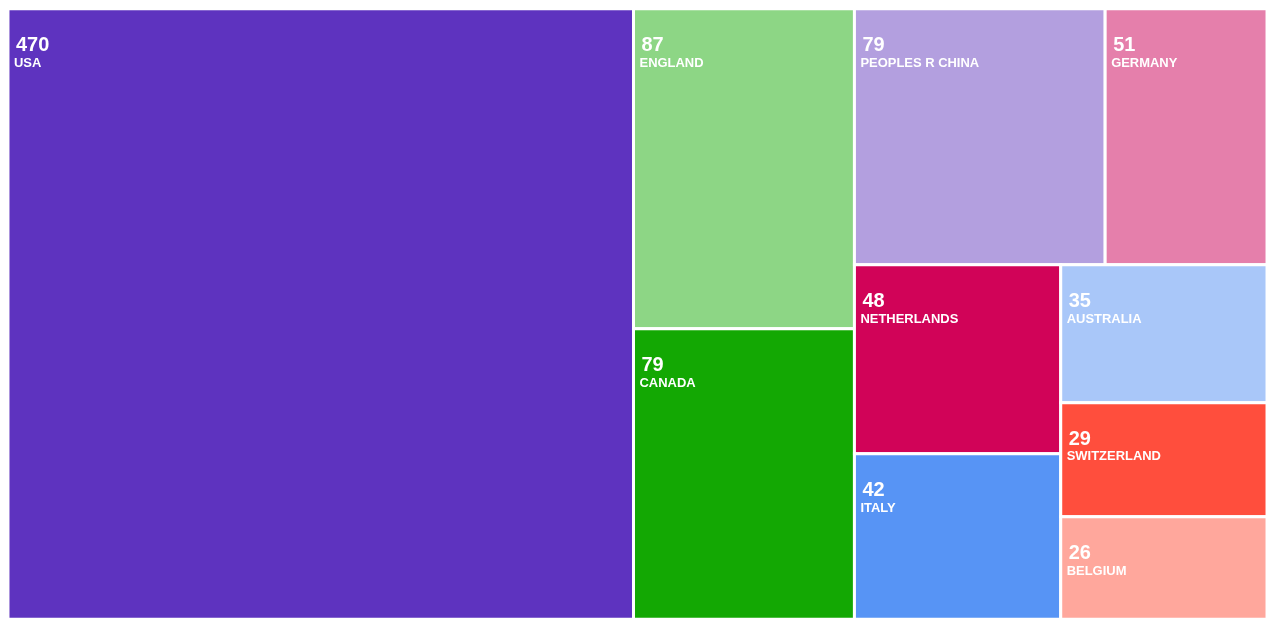 The height and width of the screenshot is (641, 1275). What do you see at coordinates (1079, 299) in the screenshot?
I see `data-label: 35` at bounding box center [1079, 299].